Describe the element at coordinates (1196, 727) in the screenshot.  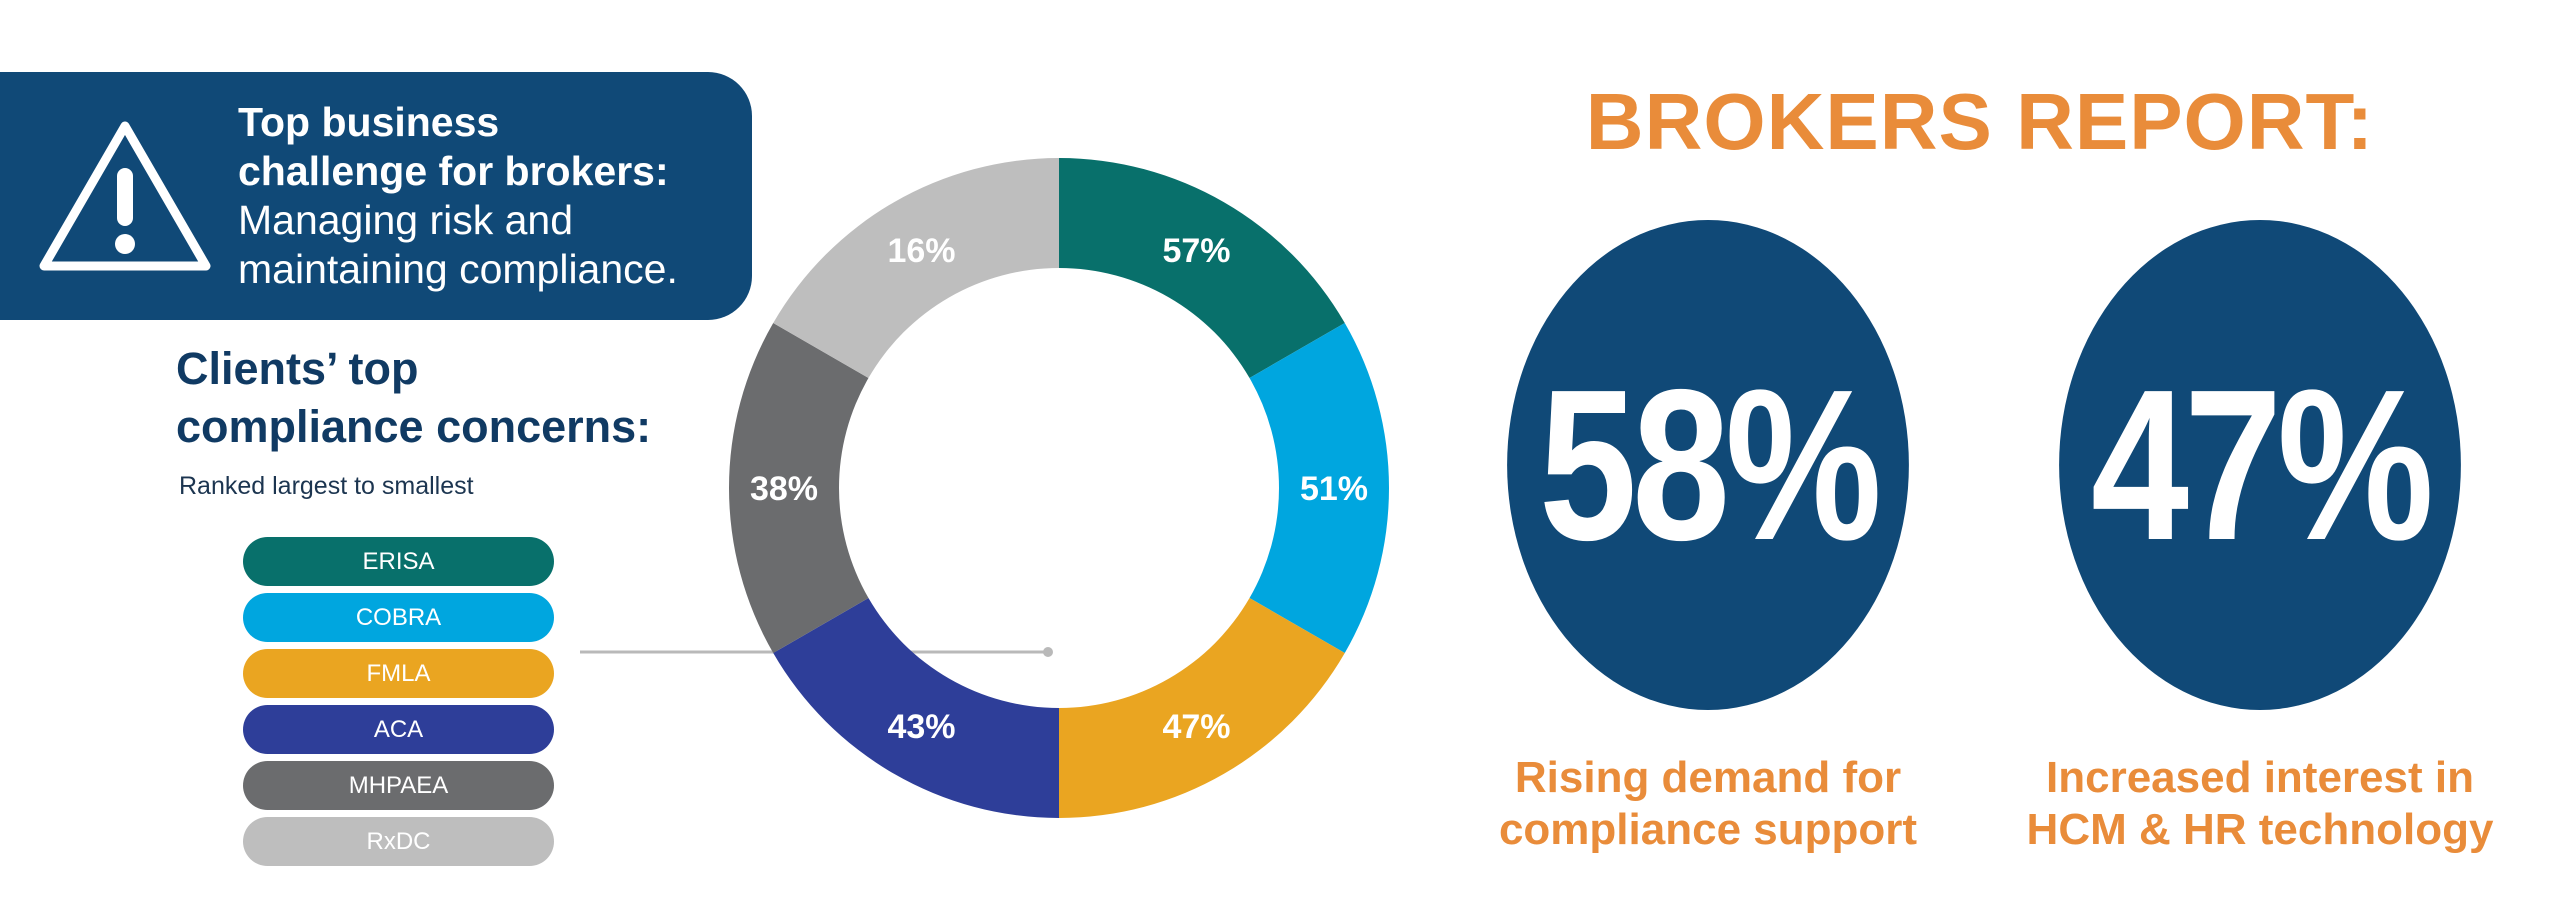
I see `donut-label-fmla: 47%` at that location.